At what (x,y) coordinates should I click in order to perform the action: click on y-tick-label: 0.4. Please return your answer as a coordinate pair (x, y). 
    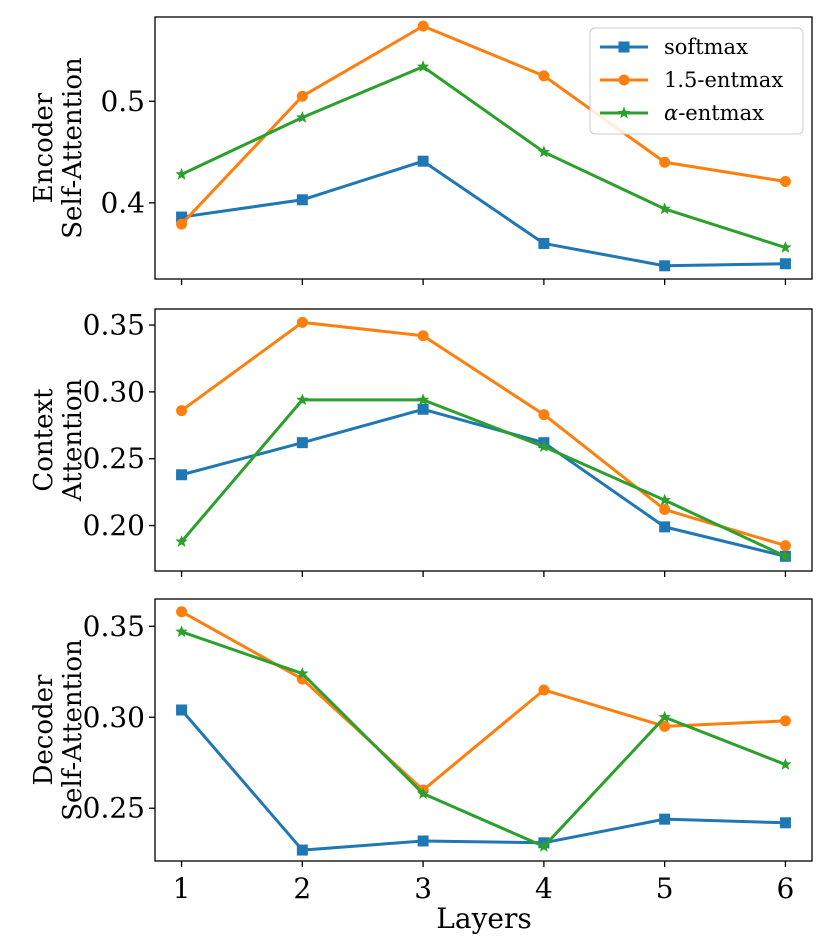
    Looking at the image, I should click on (122, 202).